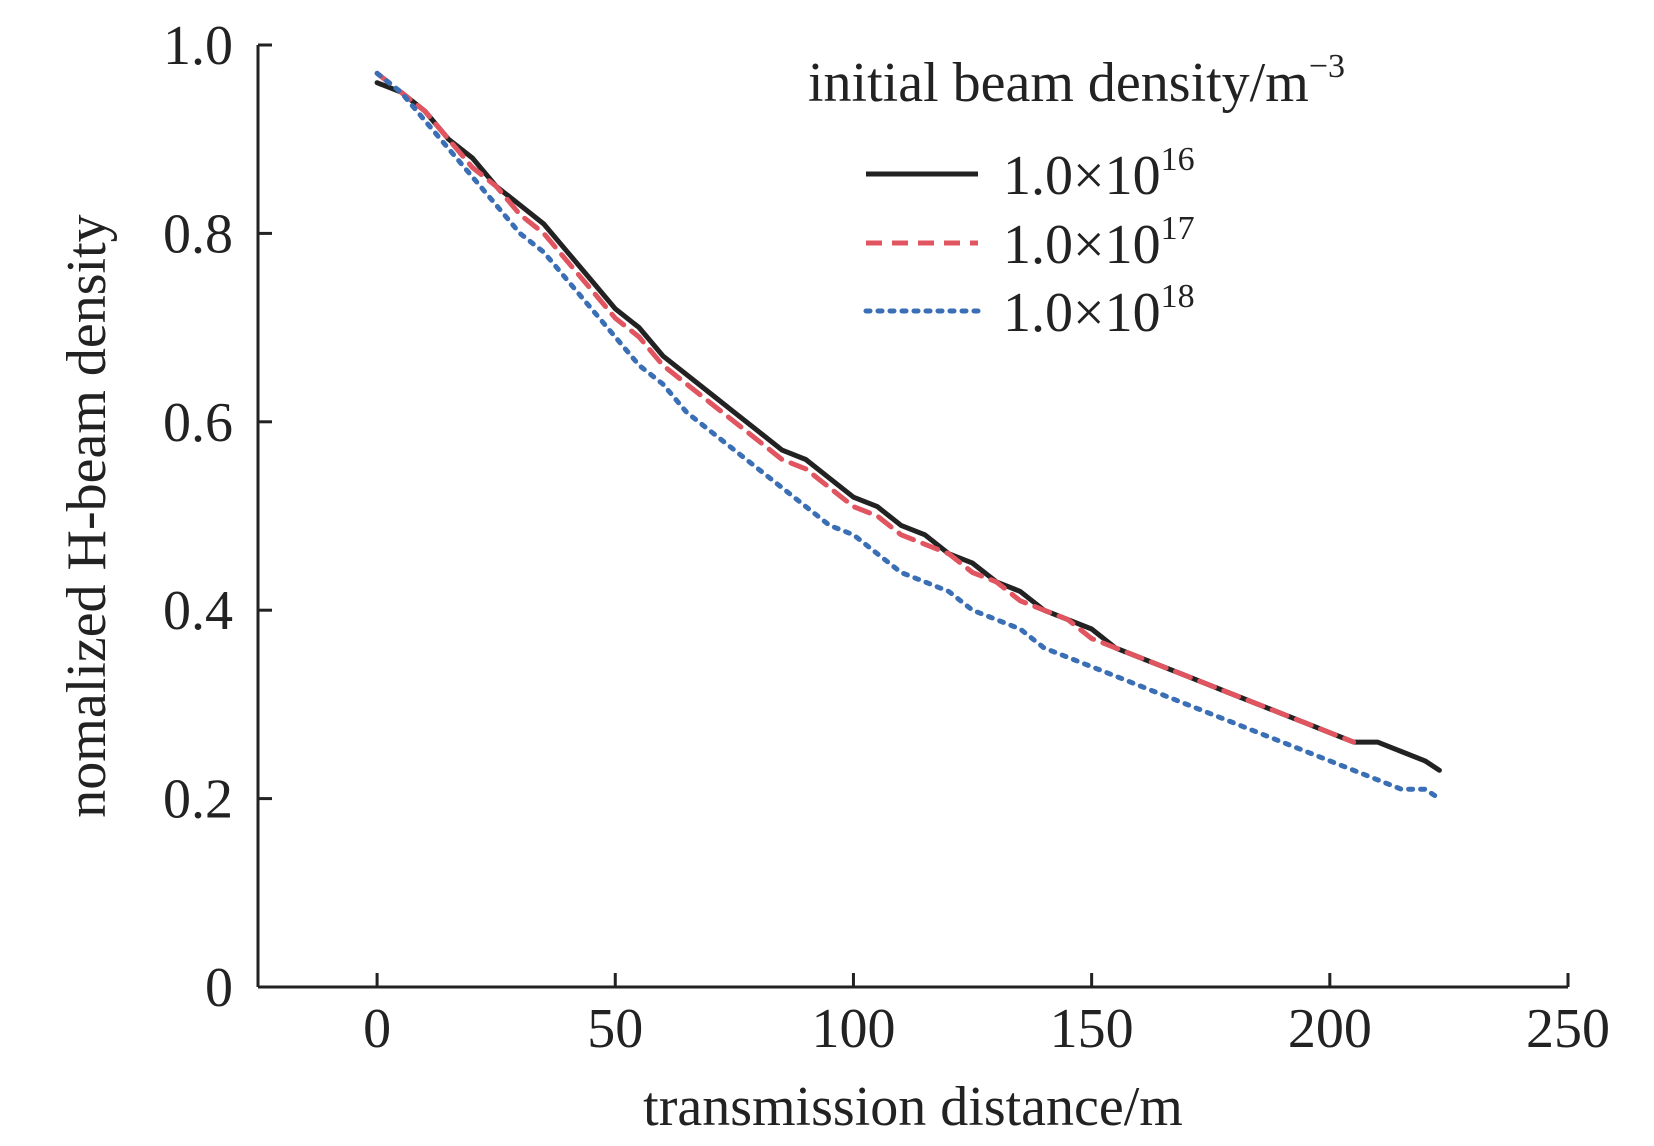 The height and width of the screenshot is (1146, 1654). I want to click on x-tick-label: 200, so click(1330, 1029).